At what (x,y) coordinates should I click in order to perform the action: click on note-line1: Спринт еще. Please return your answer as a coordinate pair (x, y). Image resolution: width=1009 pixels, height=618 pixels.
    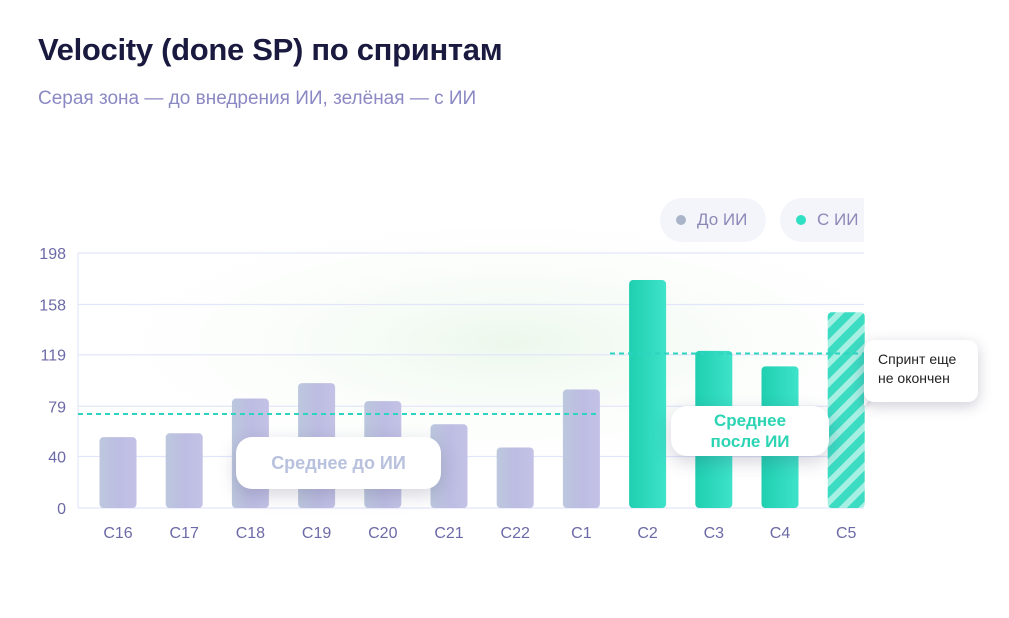
    Looking at the image, I should click on (917, 359).